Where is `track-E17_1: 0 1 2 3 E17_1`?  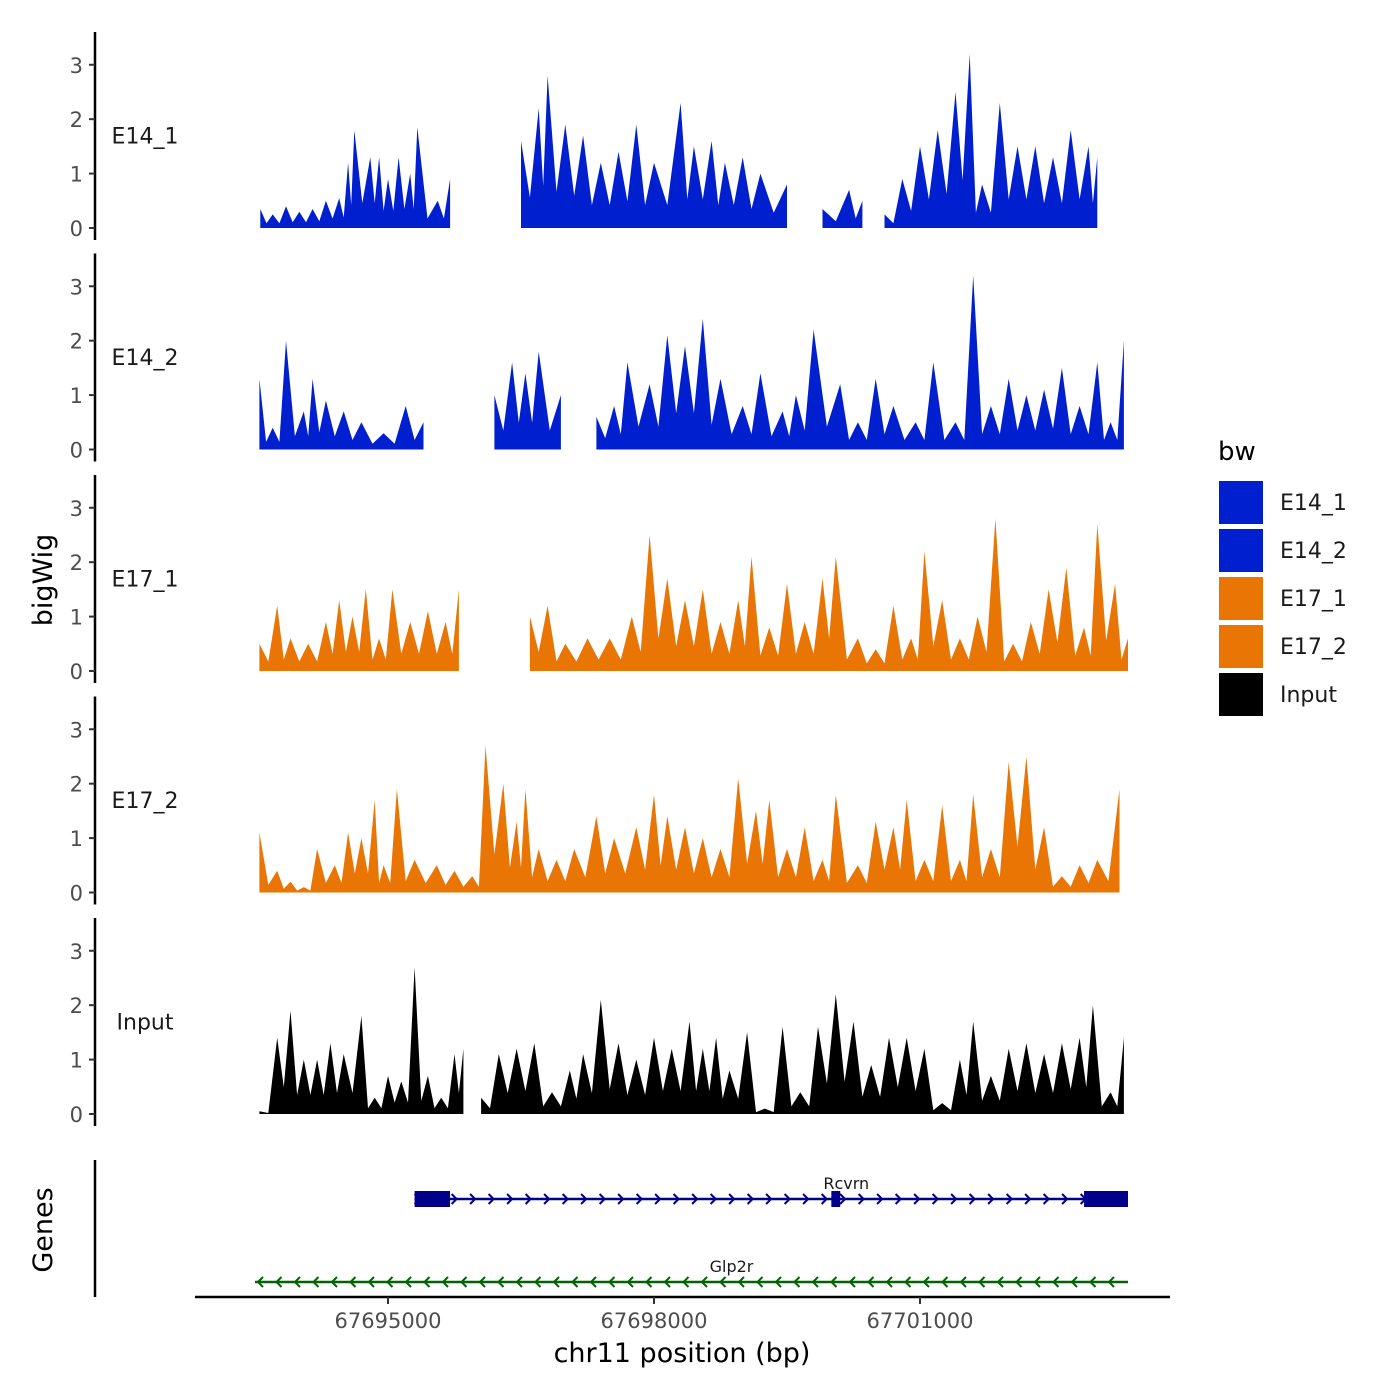
track-E17_1: 0 1 2 3 E17_1 is located at coordinates (599, 579).